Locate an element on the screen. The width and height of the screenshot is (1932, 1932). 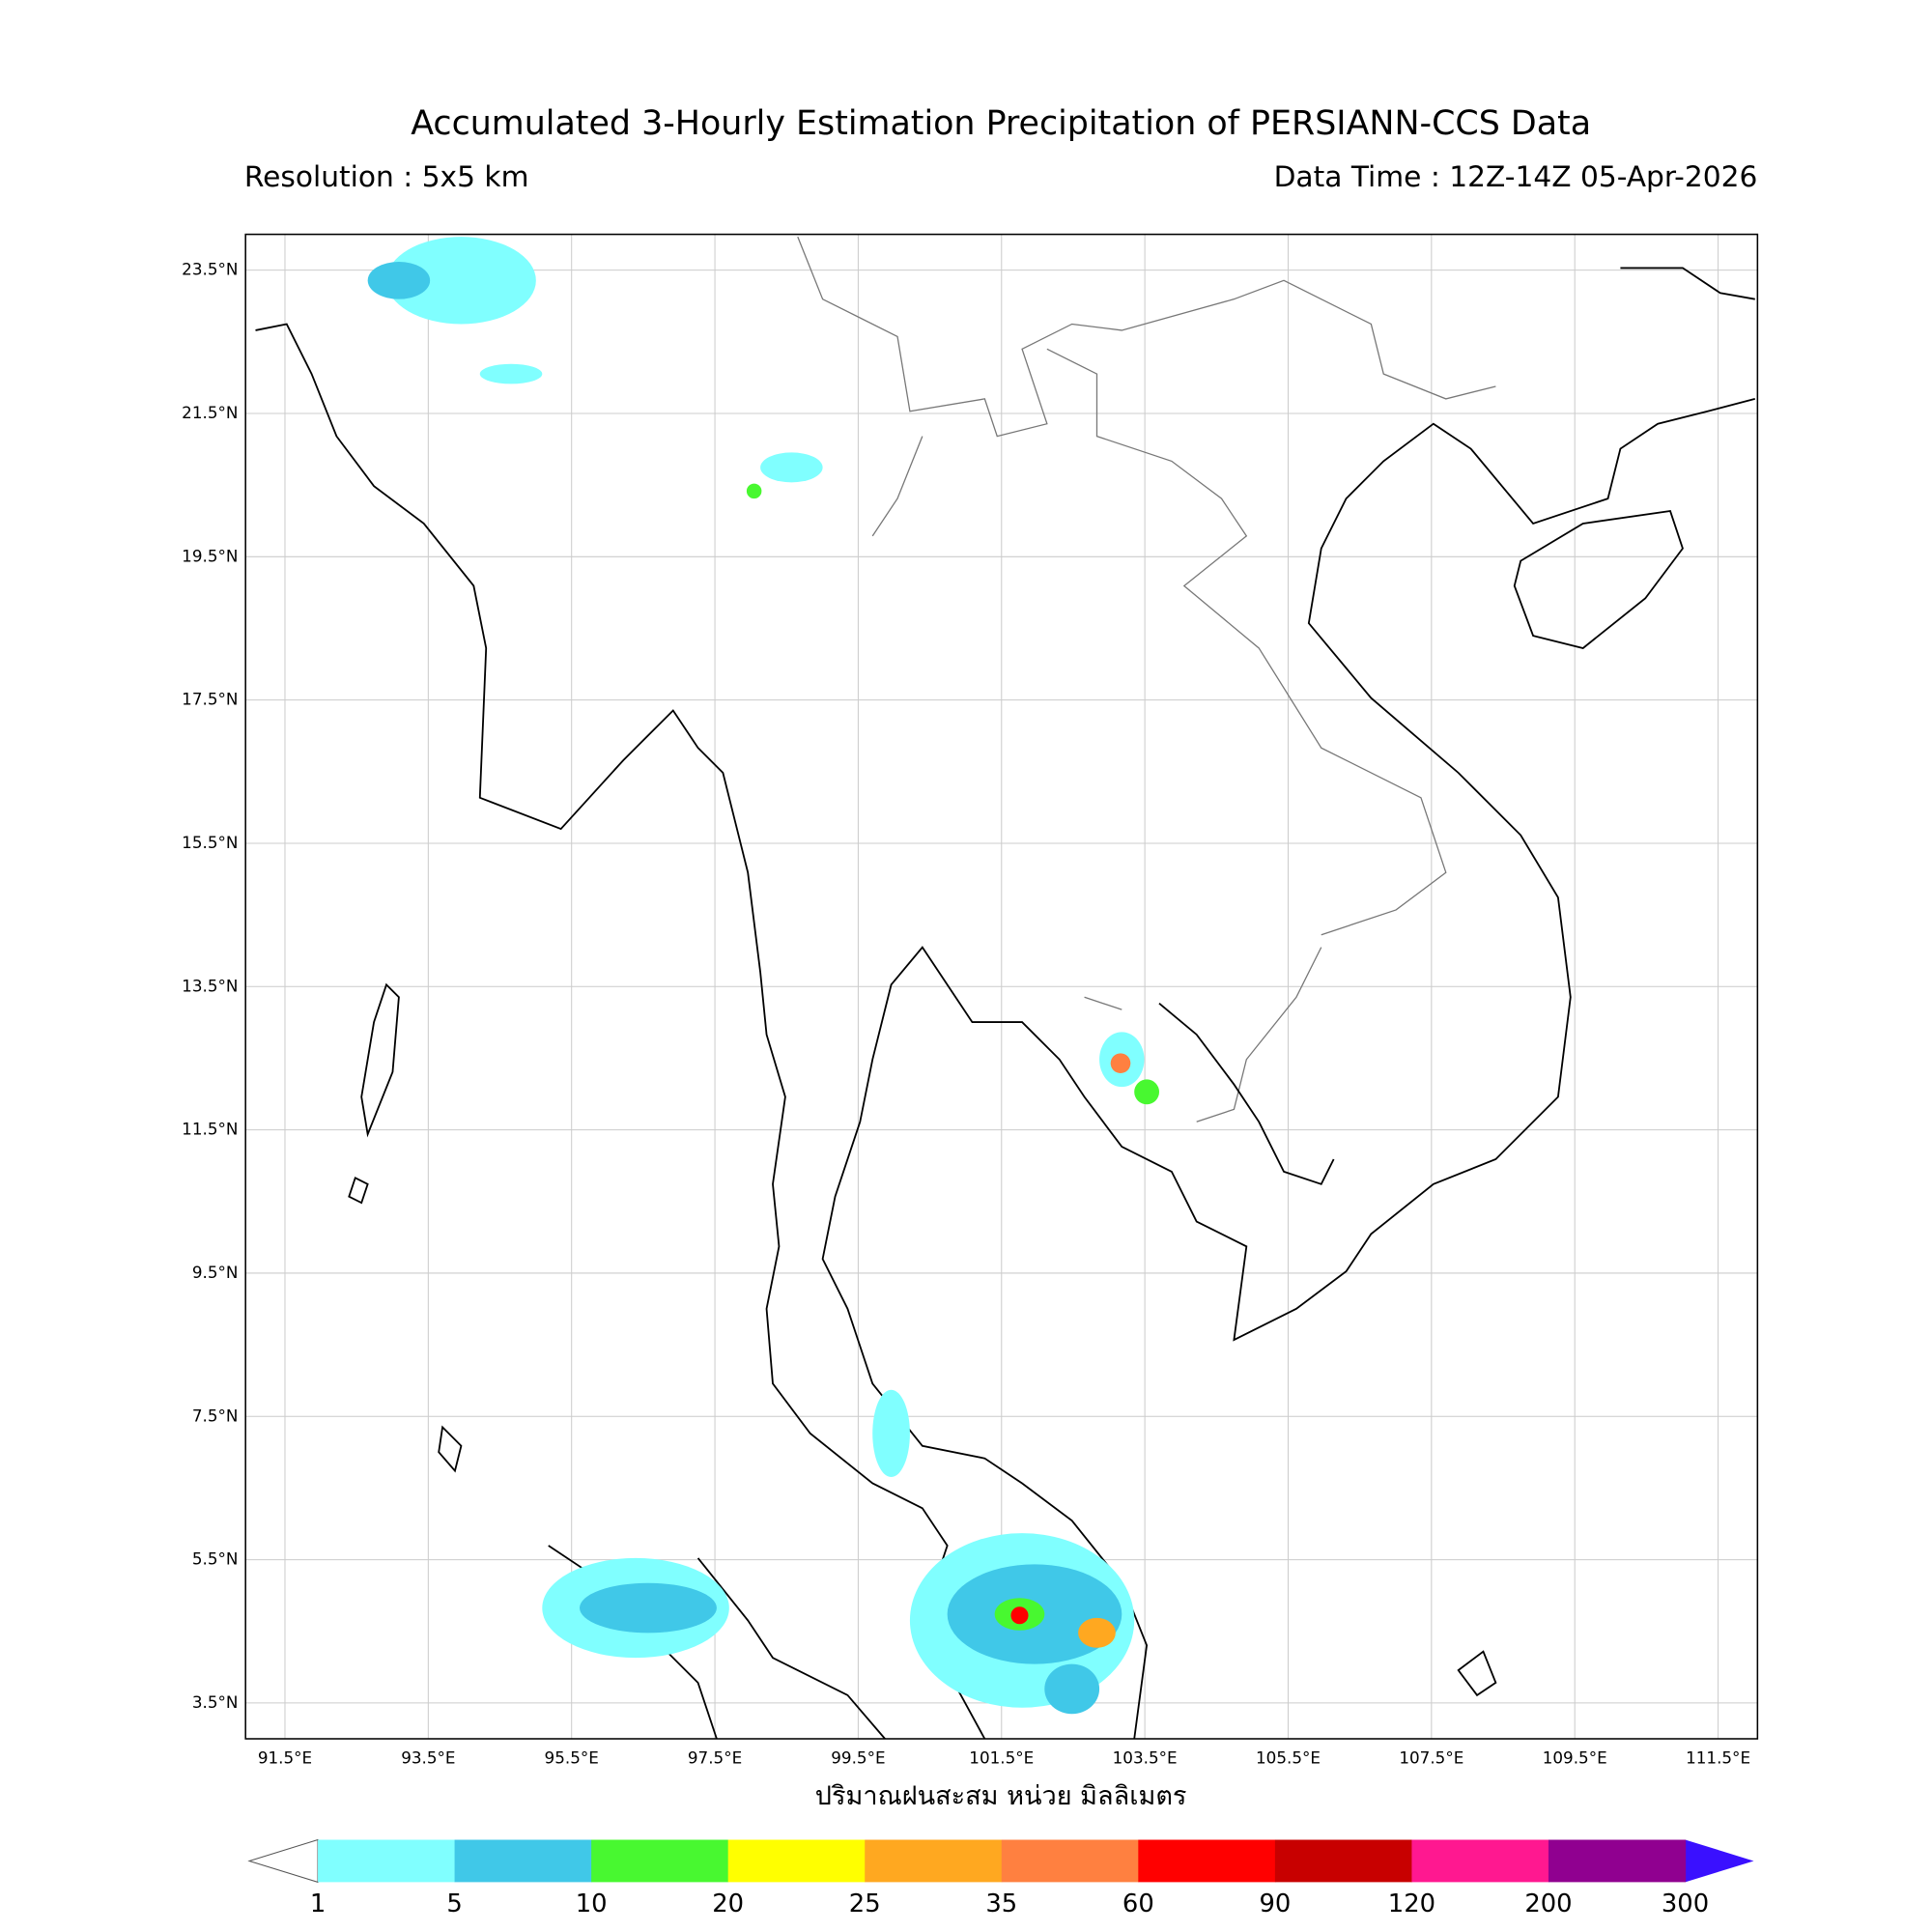
lat-tick-label: 11.5°N is located at coordinates (210, 1129).